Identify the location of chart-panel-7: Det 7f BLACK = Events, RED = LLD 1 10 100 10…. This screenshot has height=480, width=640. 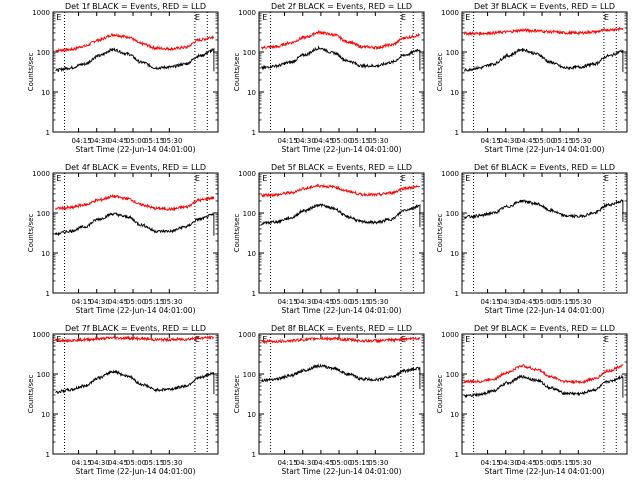
(123, 400).